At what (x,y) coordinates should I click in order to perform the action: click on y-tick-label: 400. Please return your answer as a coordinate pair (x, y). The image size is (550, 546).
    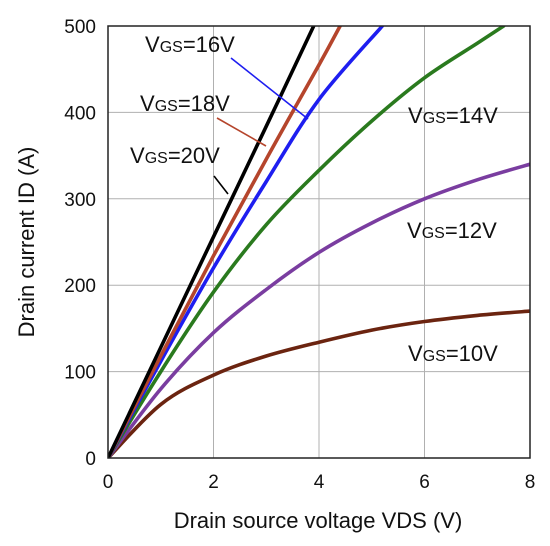
    Looking at the image, I should click on (80, 113).